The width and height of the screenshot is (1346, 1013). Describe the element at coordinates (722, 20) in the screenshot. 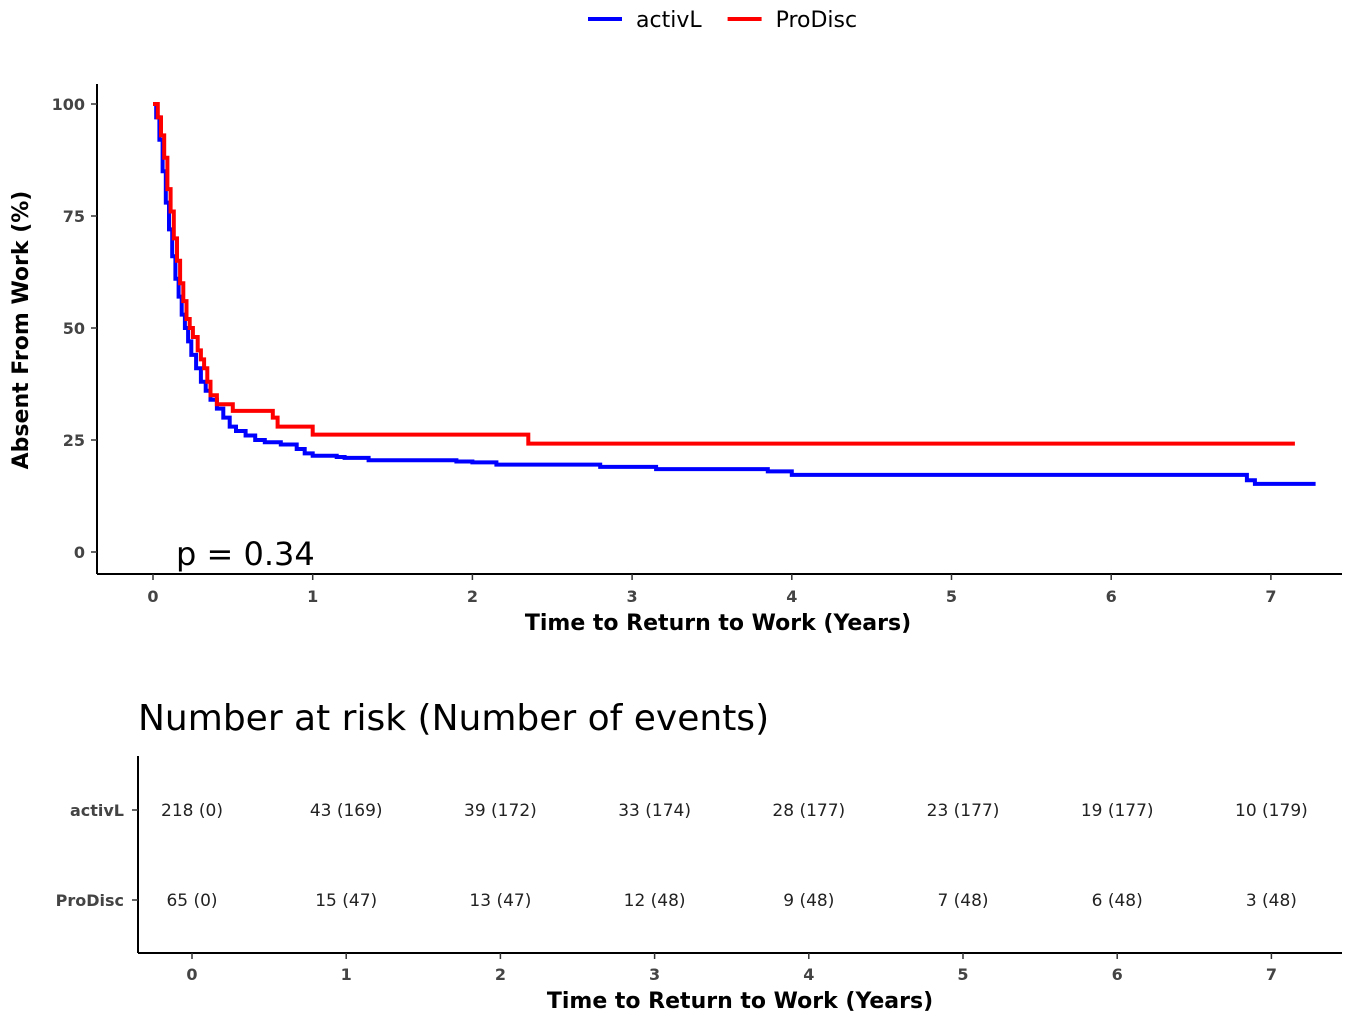

I see `legend: activL ProDisc` at that location.